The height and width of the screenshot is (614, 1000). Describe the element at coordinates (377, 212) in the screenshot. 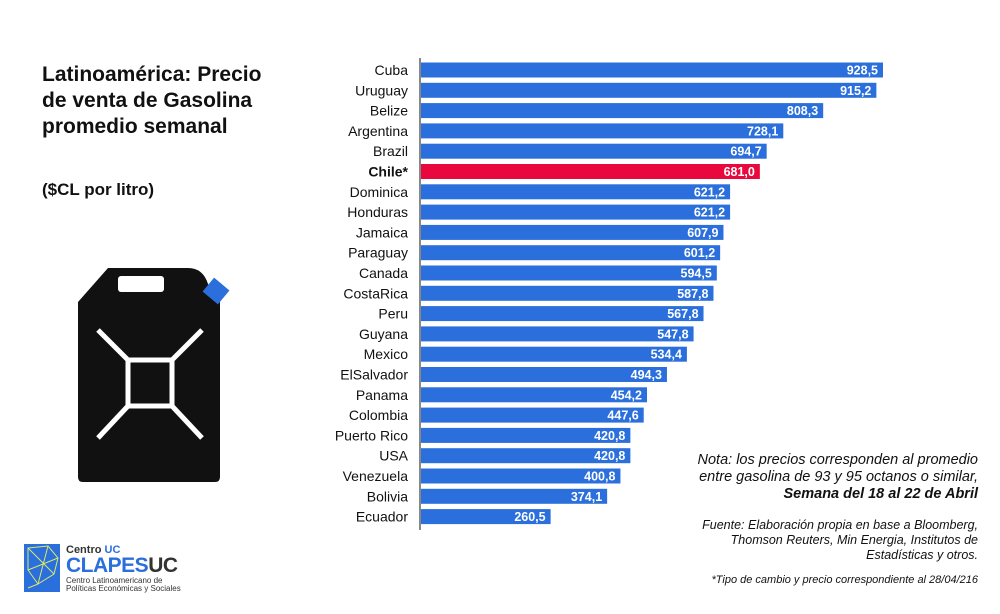

I see `category-label: Honduras` at that location.